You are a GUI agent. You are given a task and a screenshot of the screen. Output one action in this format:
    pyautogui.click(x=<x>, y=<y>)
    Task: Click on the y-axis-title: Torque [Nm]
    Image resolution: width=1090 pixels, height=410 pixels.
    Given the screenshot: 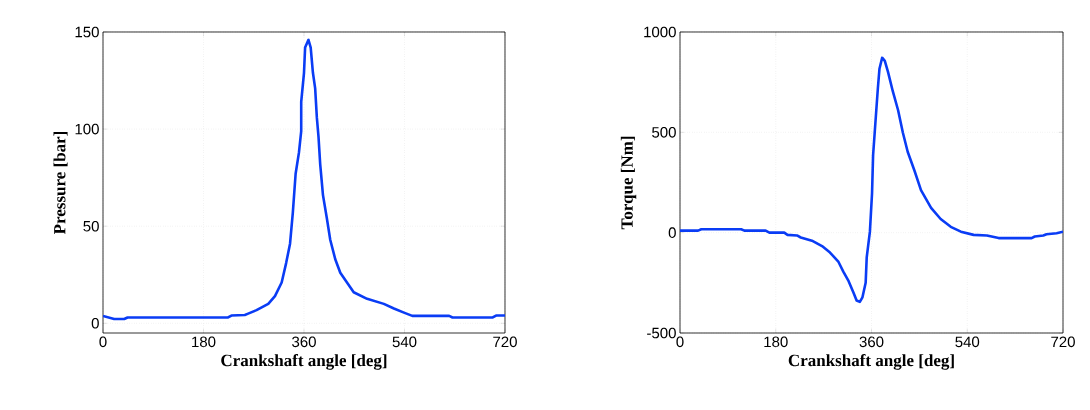 What is the action you would take?
    pyautogui.click(x=628, y=183)
    